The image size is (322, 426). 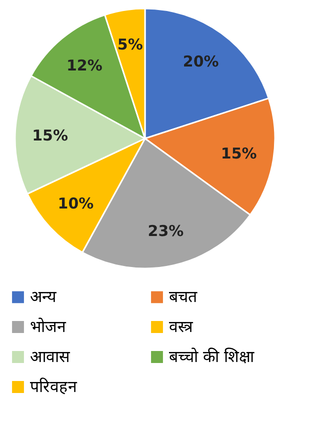 I want to click on data-label: 23%, so click(x=166, y=231).